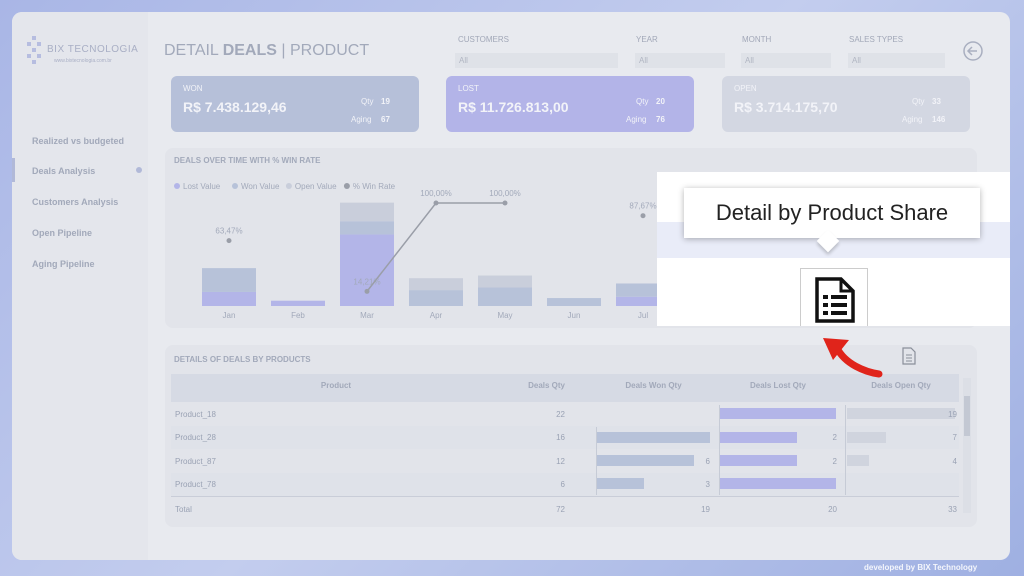  What do you see at coordinates (909, 356) in the screenshot?
I see `export-icon` at bounding box center [909, 356].